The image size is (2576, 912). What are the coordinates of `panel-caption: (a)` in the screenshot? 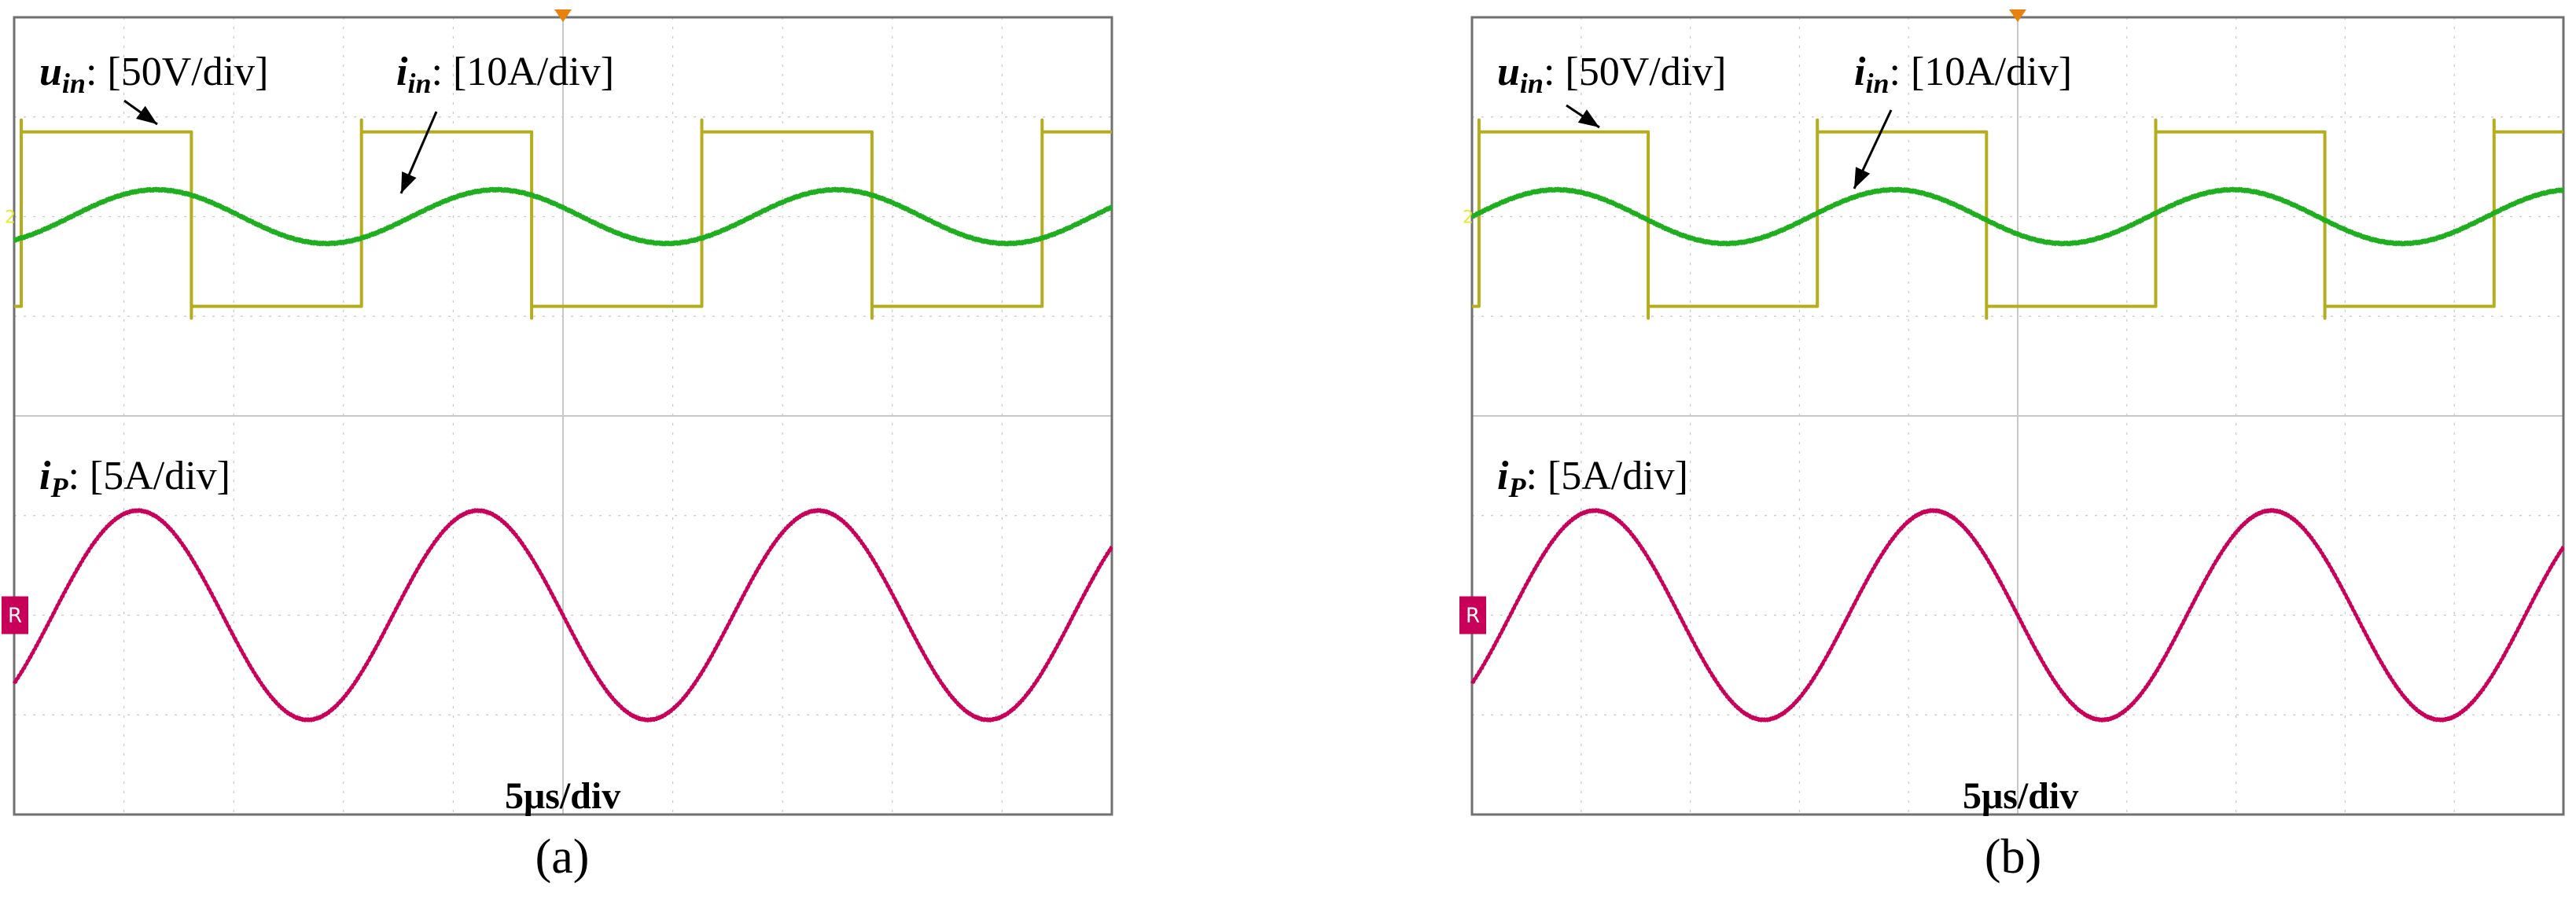 It's located at (562, 857).